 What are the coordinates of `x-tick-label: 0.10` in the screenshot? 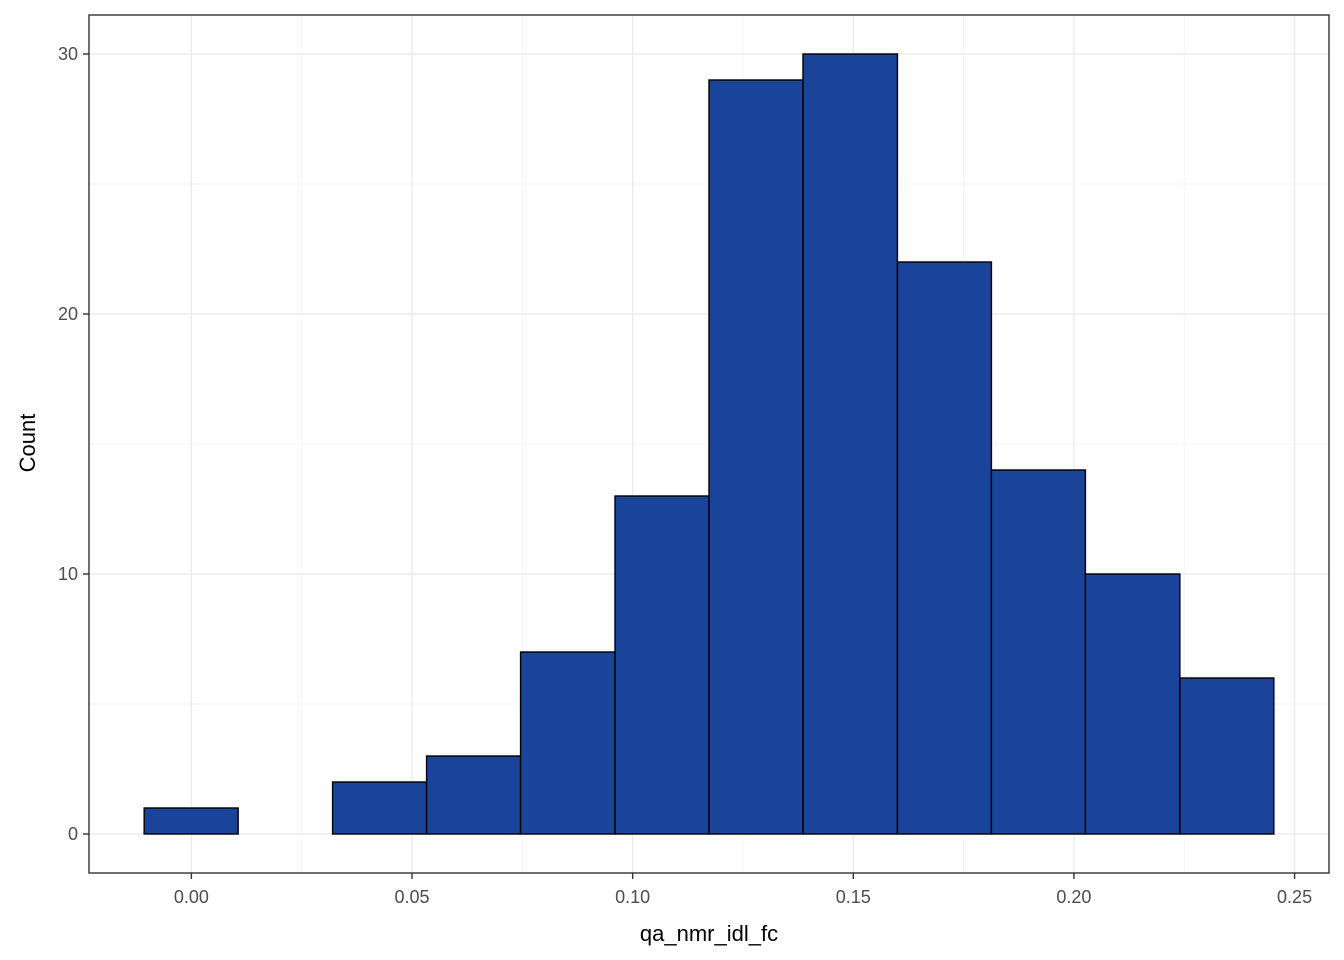 It's located at (632, 897).